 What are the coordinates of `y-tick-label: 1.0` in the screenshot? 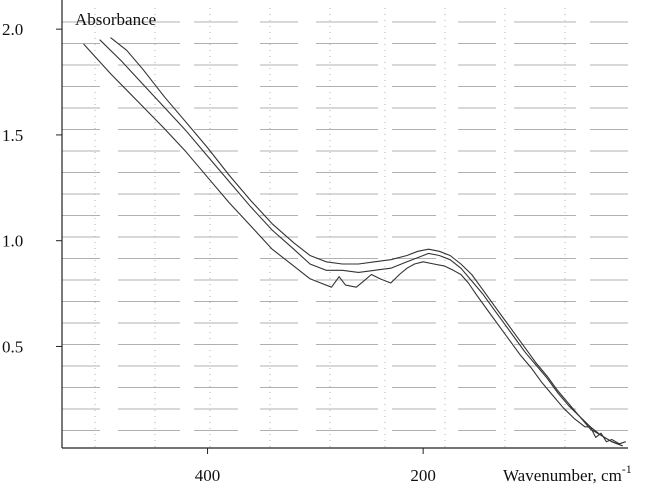 It's located at (12, 241).